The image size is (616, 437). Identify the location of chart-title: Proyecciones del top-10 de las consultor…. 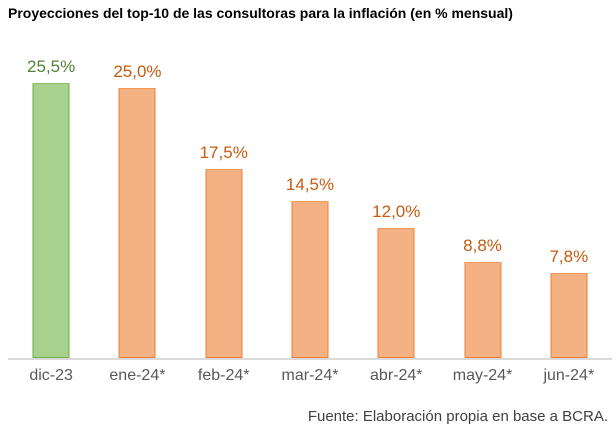
(260, 13).